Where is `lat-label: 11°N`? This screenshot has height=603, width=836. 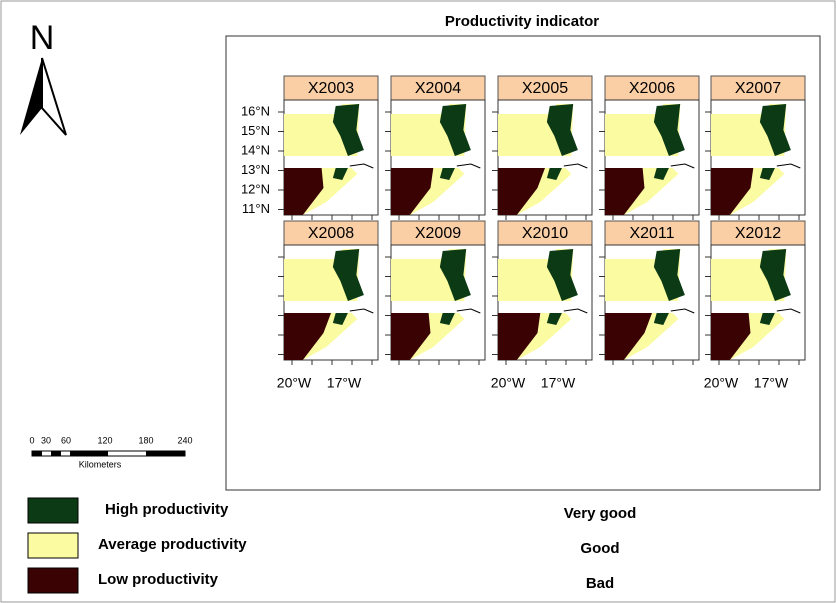 lat-label: 11°N is located at coordinates (256, 208).